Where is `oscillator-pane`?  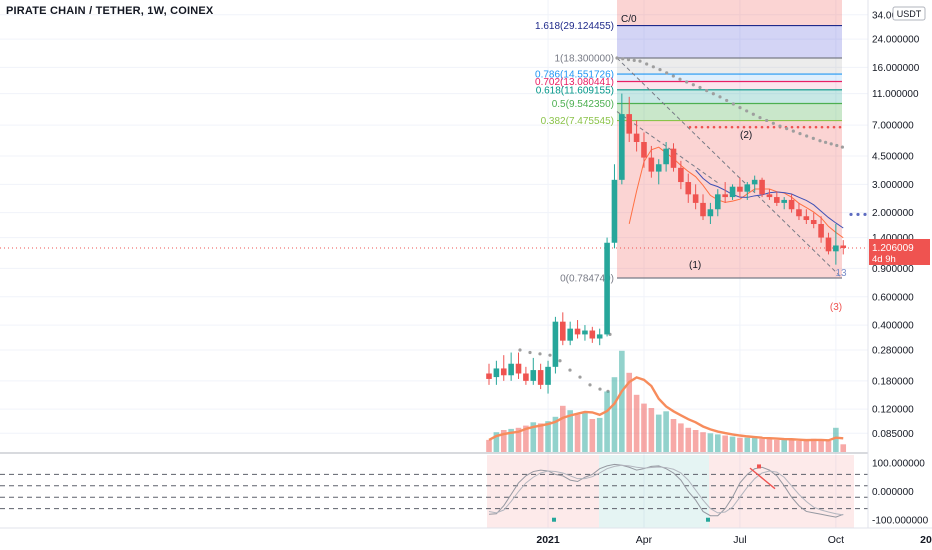 oscillator-pane is located at coordinates (466, 490).